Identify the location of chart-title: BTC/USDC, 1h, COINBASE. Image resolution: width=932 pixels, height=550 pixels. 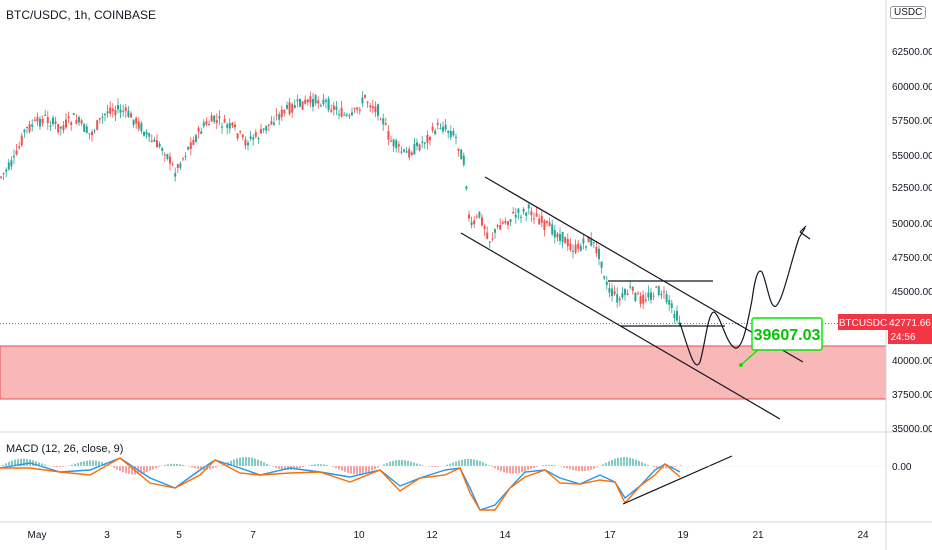
(81, 15).